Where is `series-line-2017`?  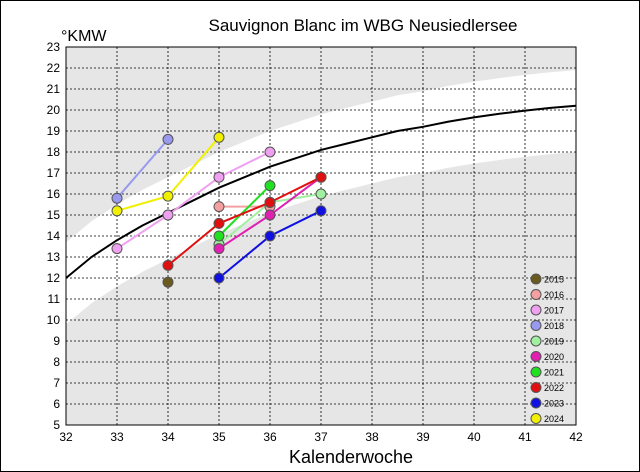
series-line-2017 is located at coordinates (193, 200).